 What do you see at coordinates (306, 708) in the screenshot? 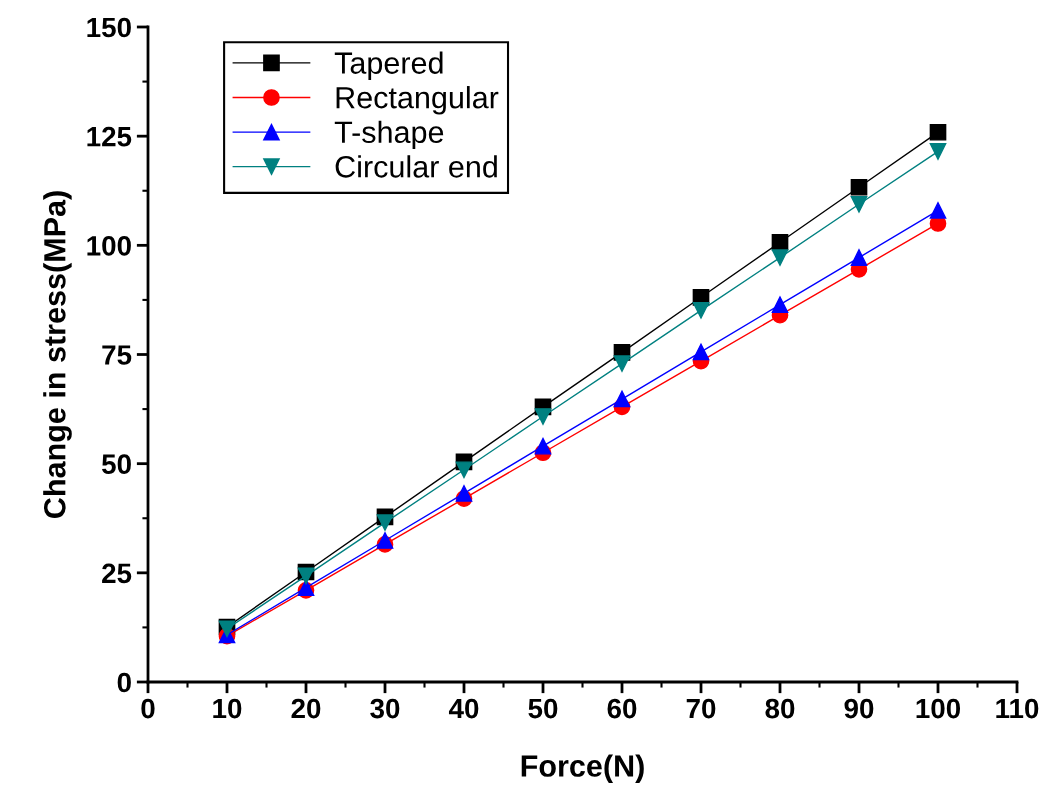
I see `x-tick-label: 20` at bounding box center [306, 708].